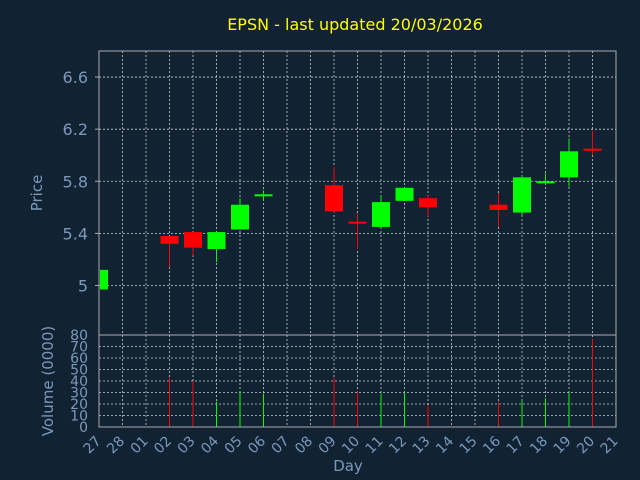 This screenshot has height=480, width=640. I want to click on volume-y-tick-label: 70, so click(79, 348).